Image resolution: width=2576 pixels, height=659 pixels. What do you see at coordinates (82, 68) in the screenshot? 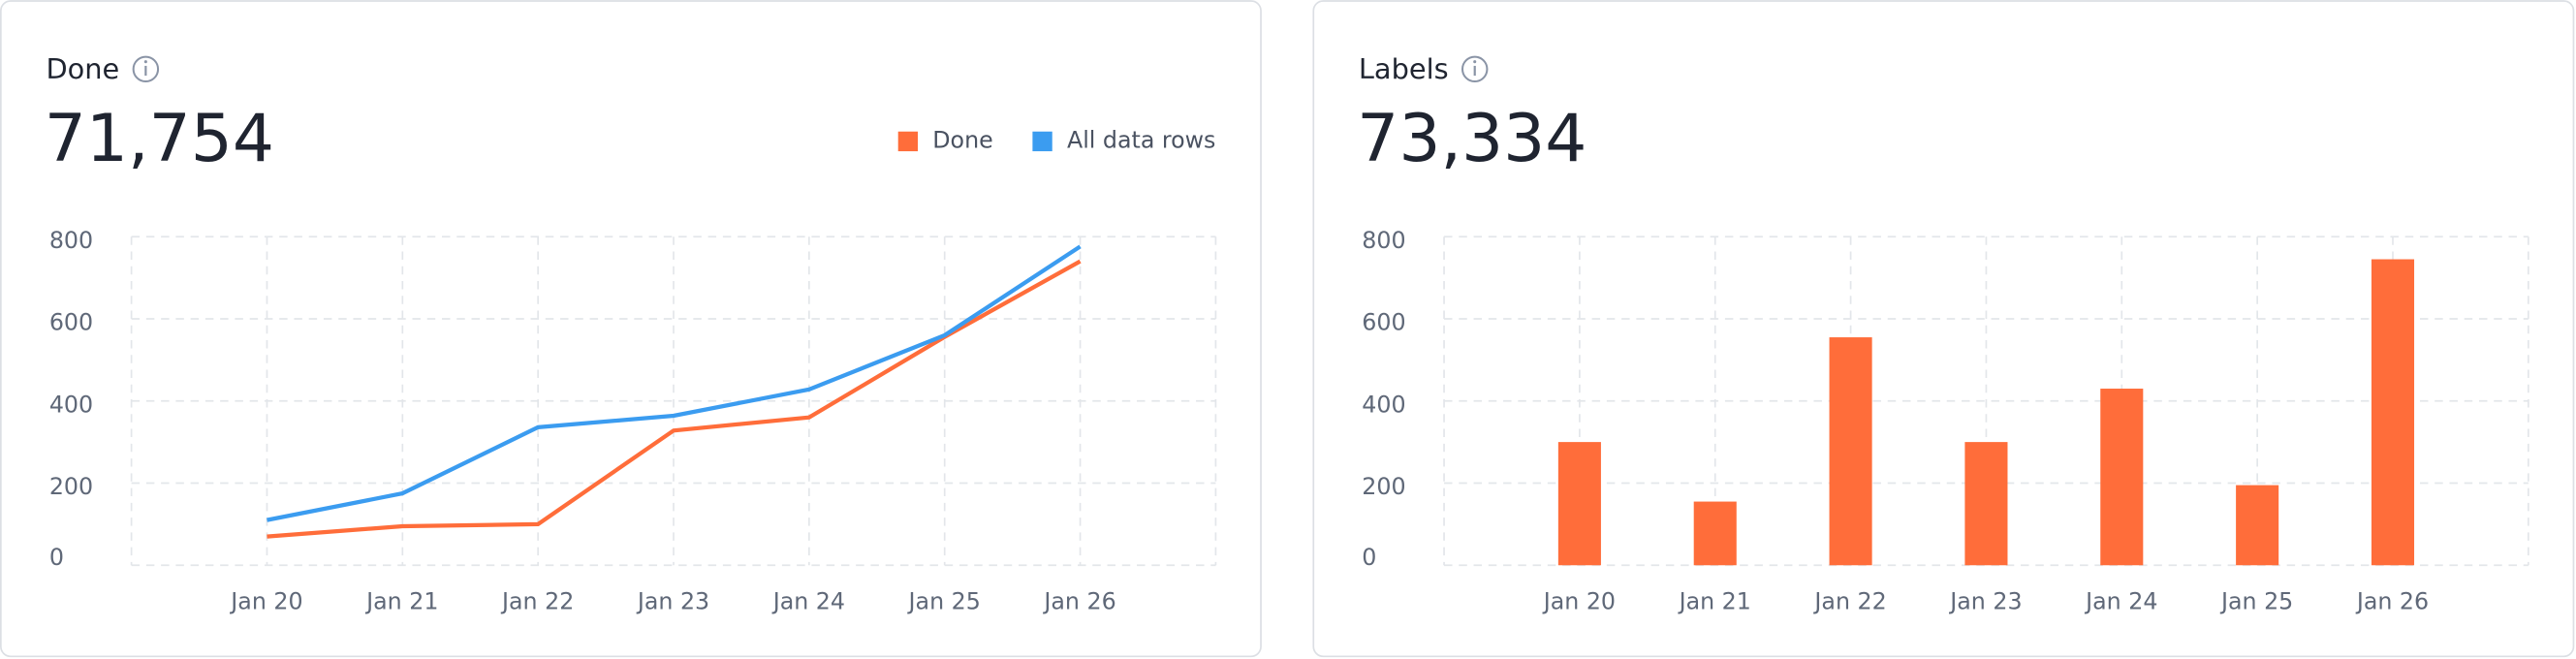
I see `card-title: Done` at bounding box center [82, 68].